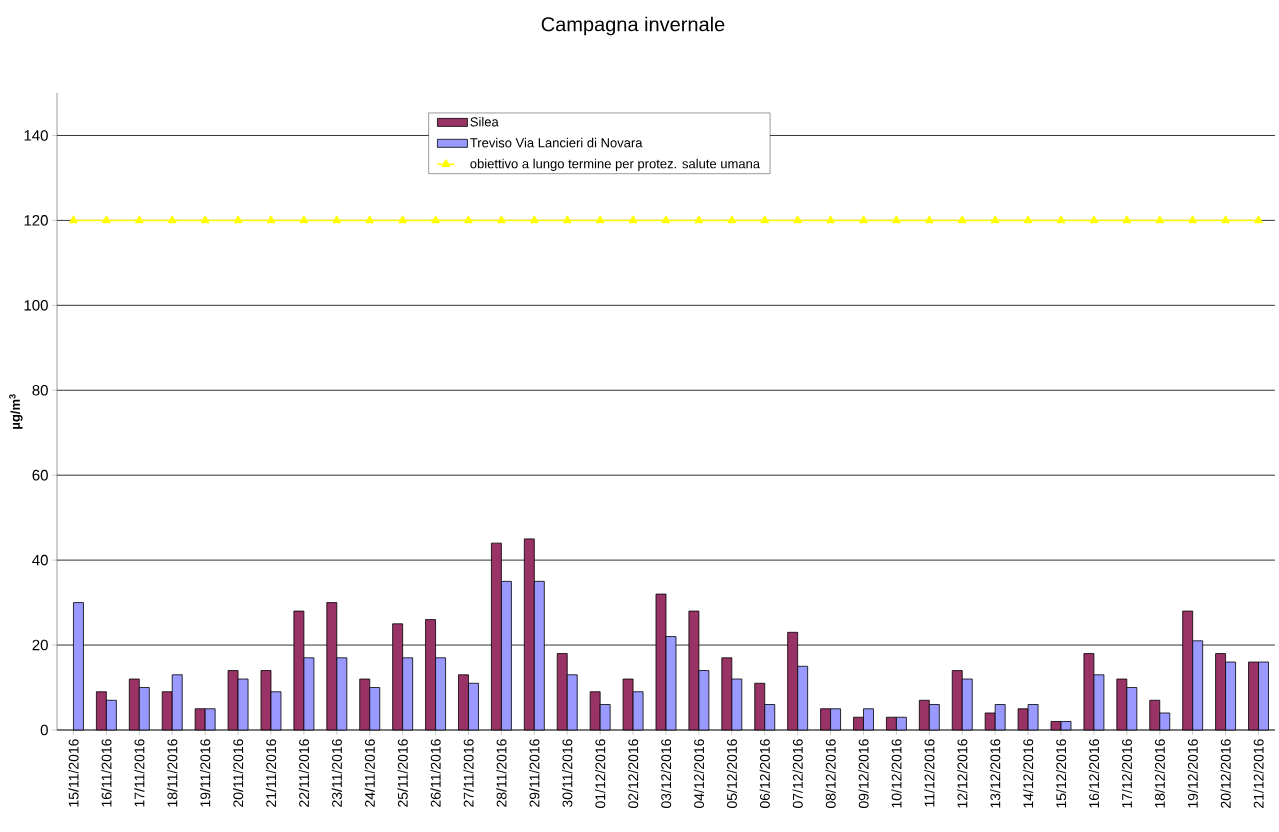 The width and height of the screenshot is (1279, 832). I want to click on x-tick-label: 17/12/2016, so click(1126, 773).